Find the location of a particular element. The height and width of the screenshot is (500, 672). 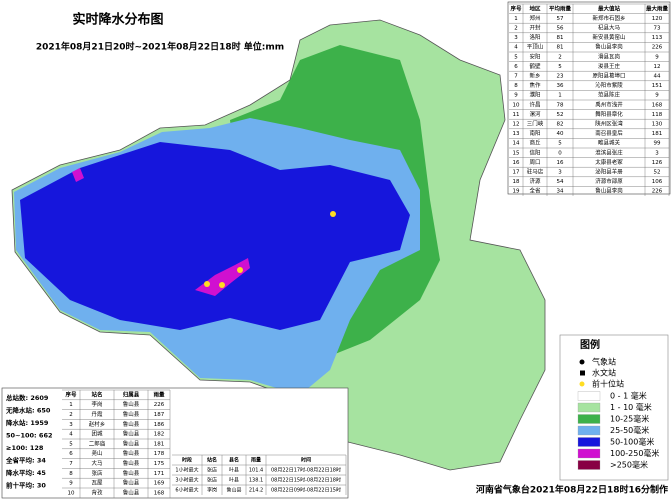

table-cell: 许昌 is located at coordinates (534, 104).